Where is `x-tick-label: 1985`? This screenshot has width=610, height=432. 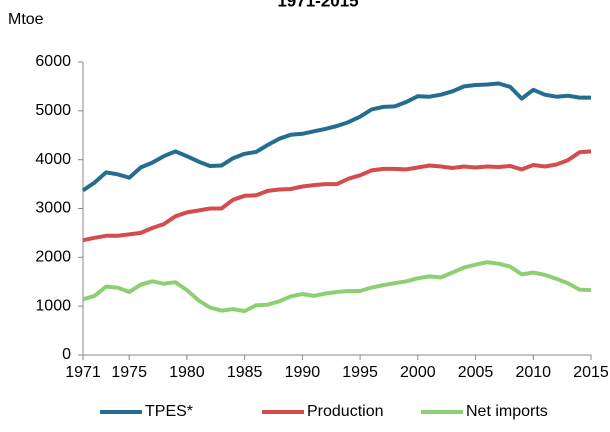 x-tick-label: 1985 is located at coordinates (245, 372).